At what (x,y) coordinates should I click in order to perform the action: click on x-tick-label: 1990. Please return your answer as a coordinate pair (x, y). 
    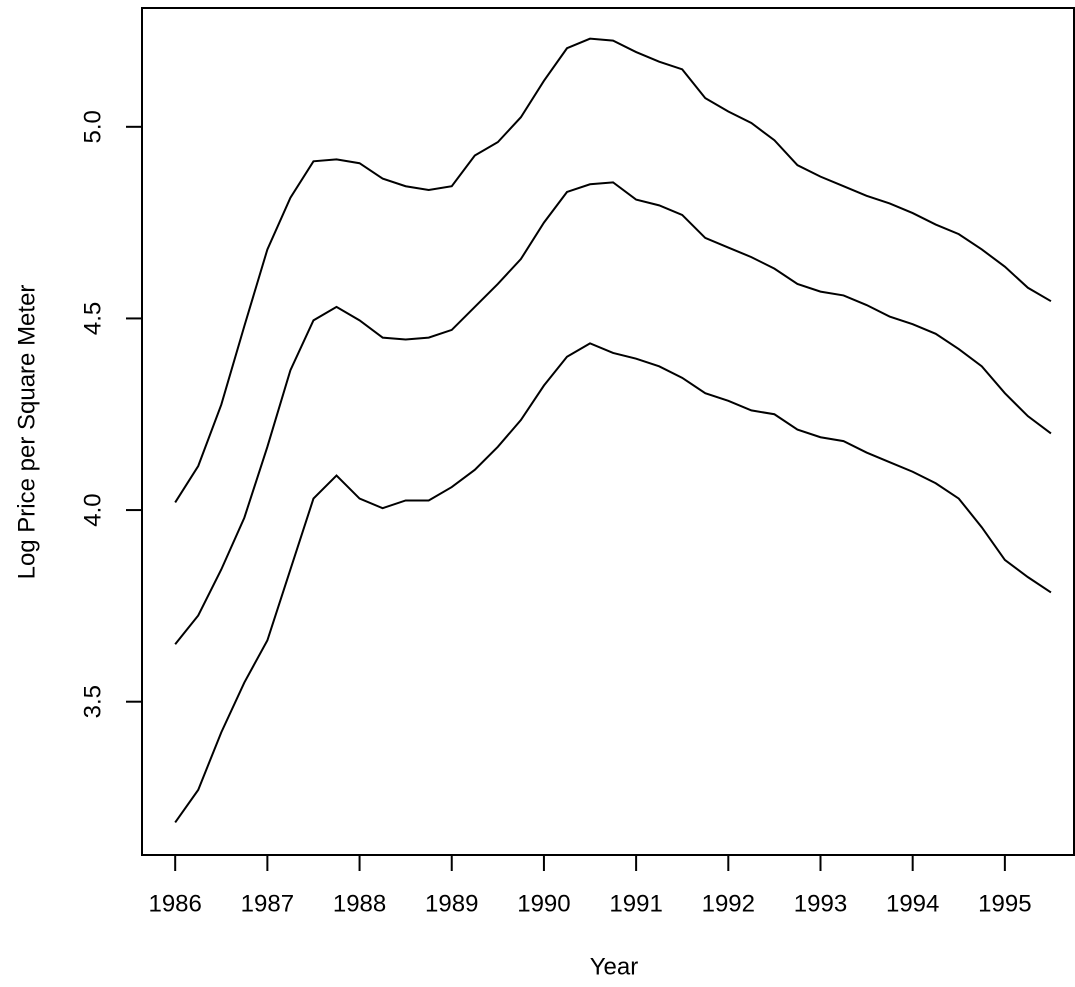
    Looking at the image, I should click on (543, 903).